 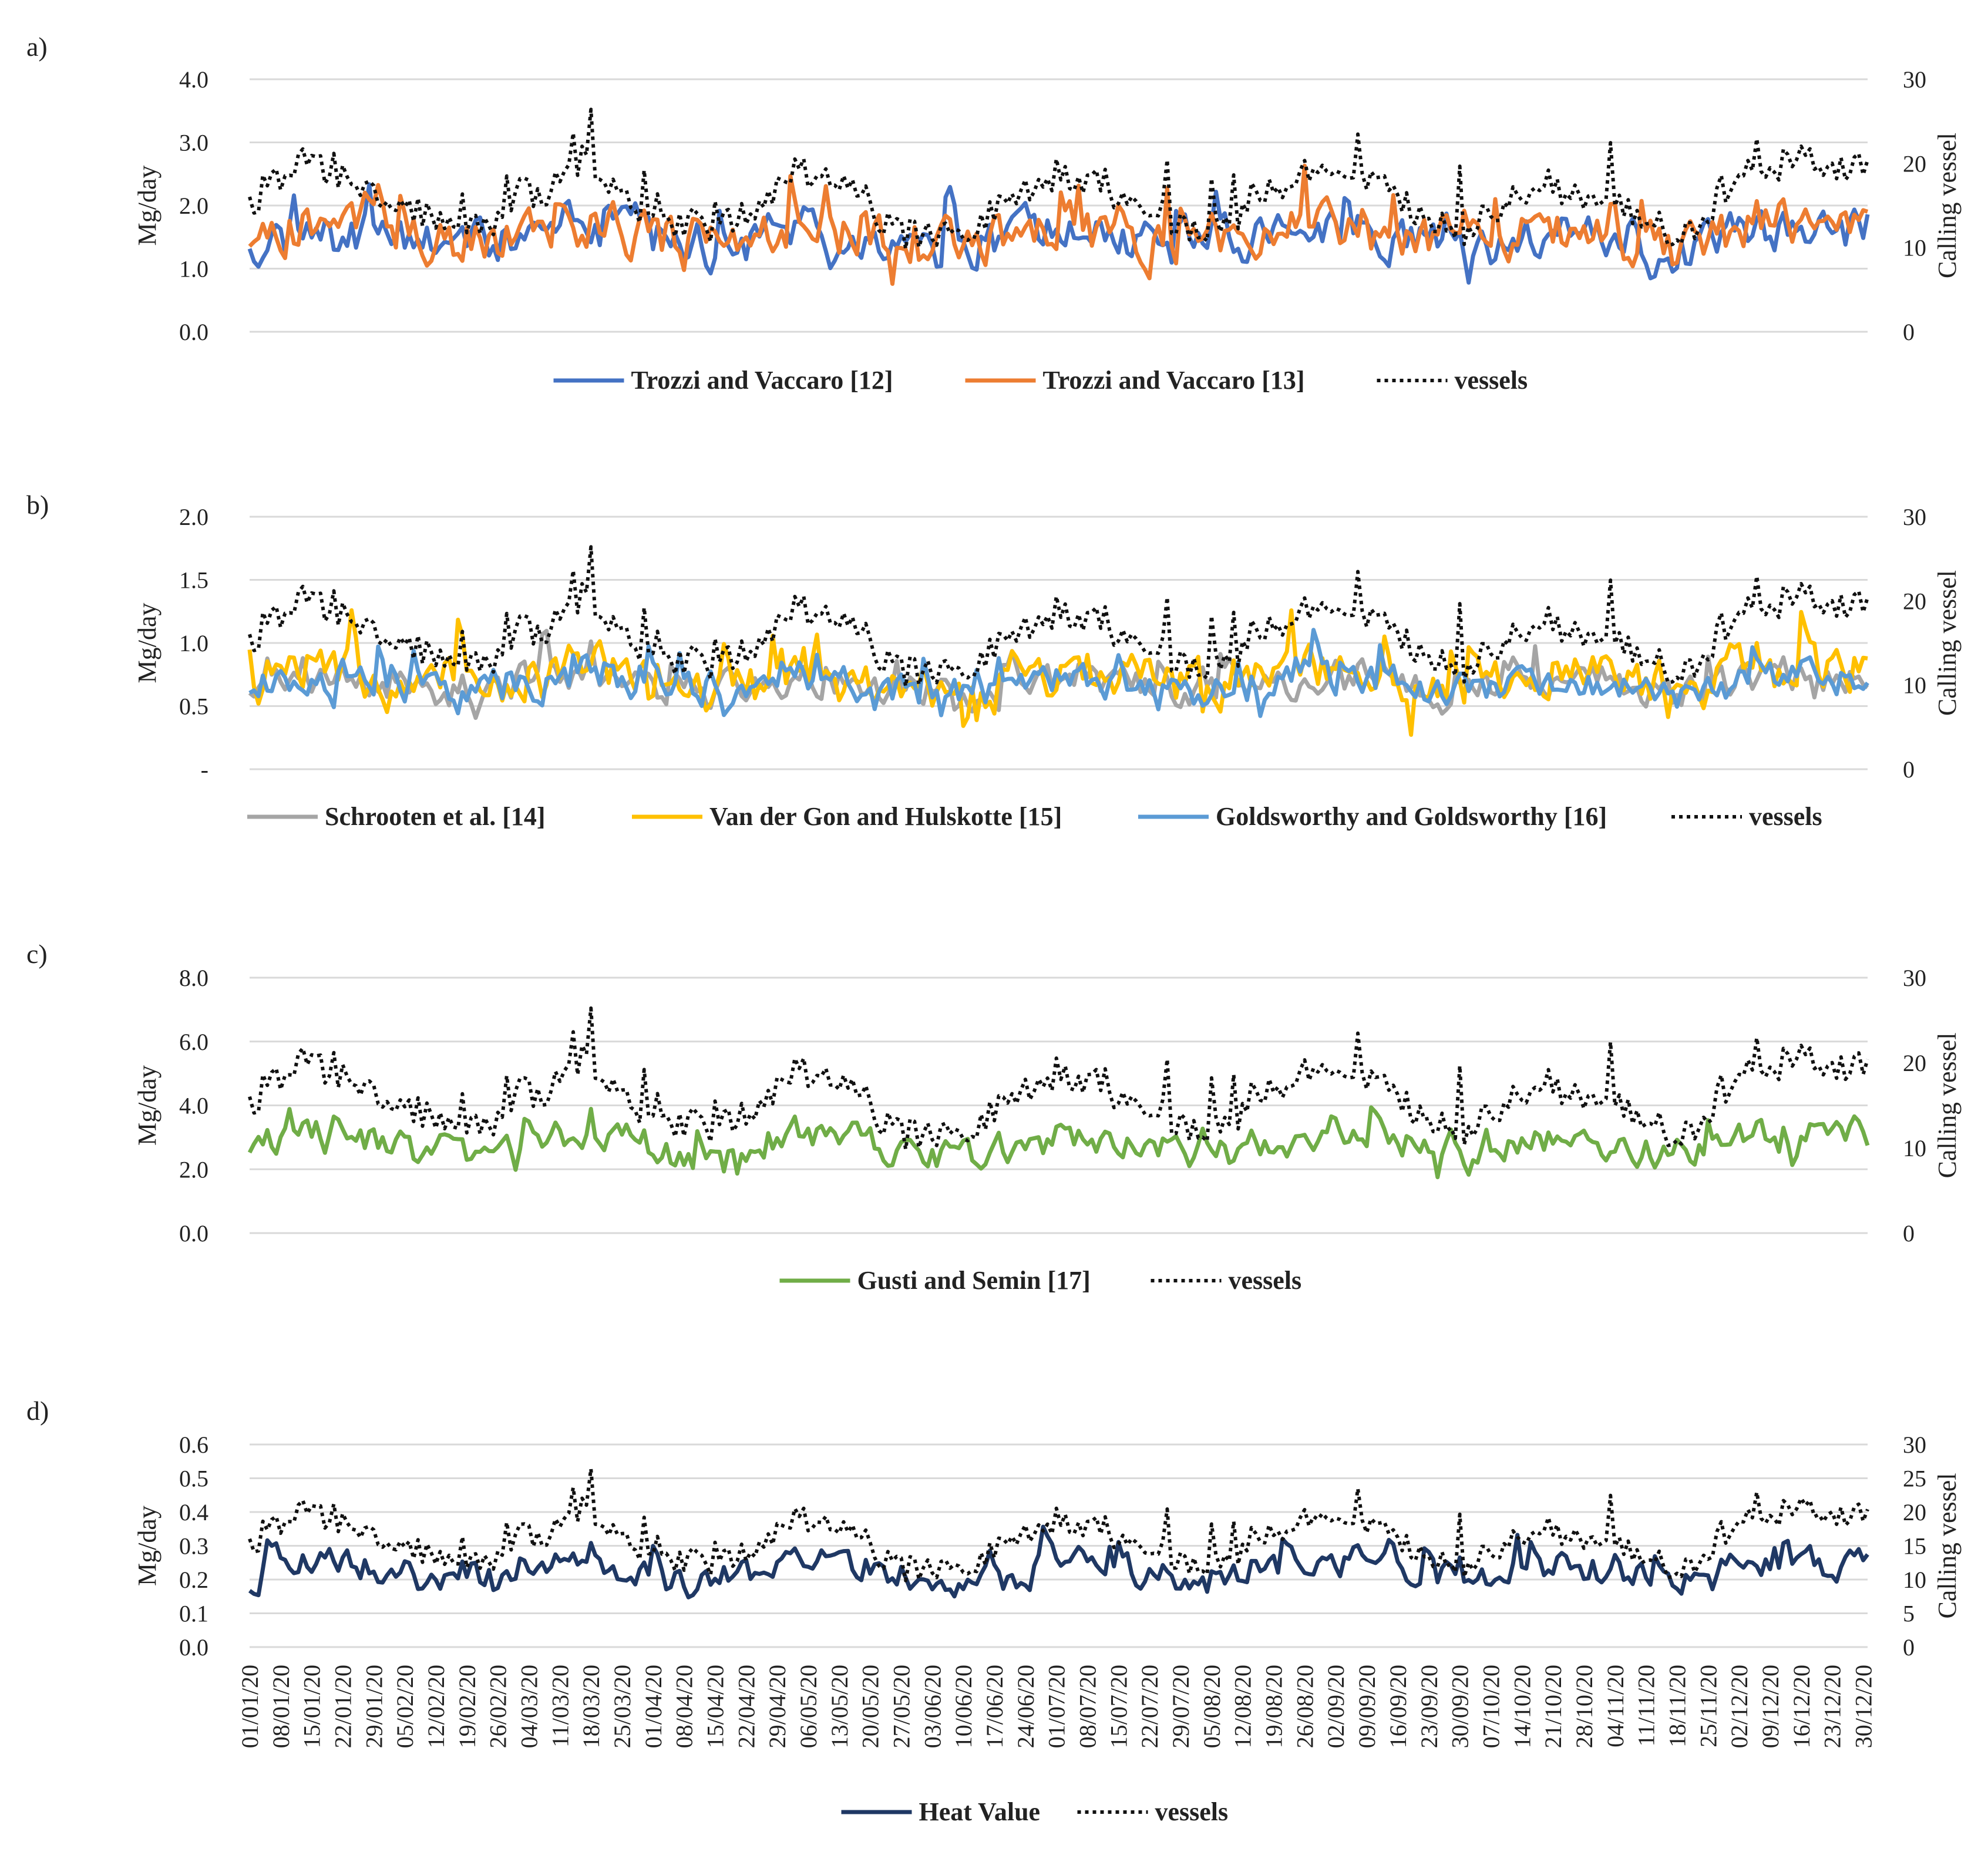 I want to click on x-tick-label: 07/10/20, so click(x=1491, y=1707).